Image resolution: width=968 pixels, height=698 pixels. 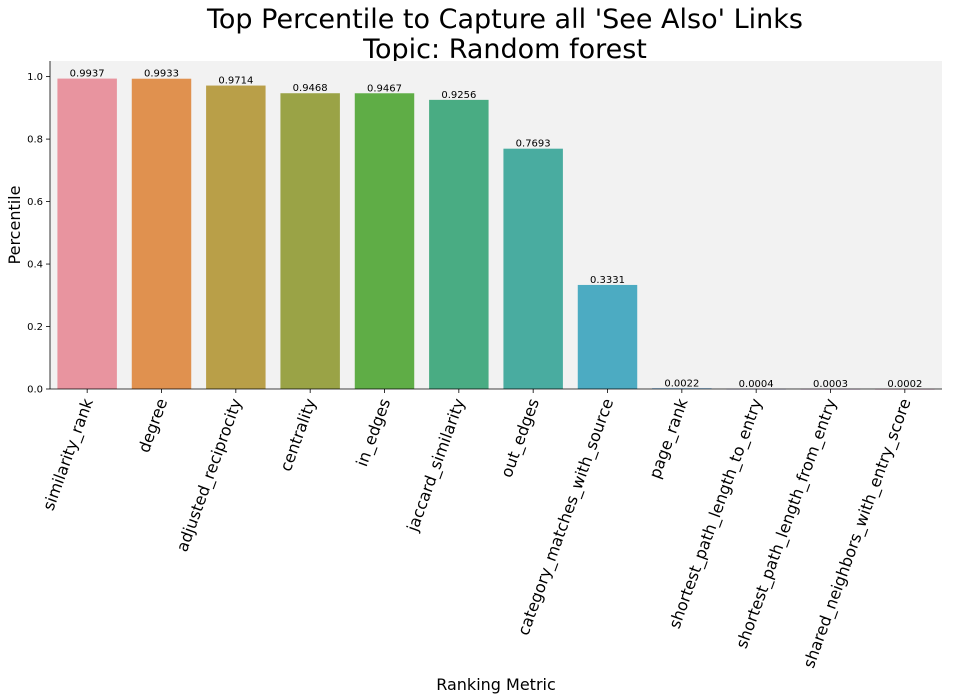 I want to click on y-tick-label: 0.2, so click(x=35, y=327).